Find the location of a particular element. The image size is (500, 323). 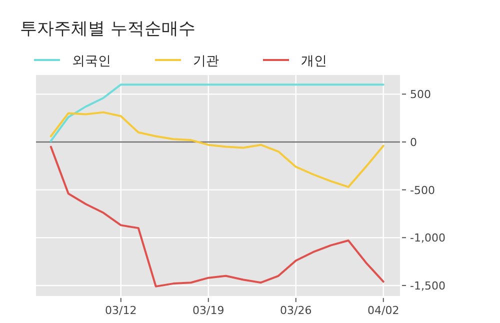

legend-label: 기관 is located at coordinates (206, 61).